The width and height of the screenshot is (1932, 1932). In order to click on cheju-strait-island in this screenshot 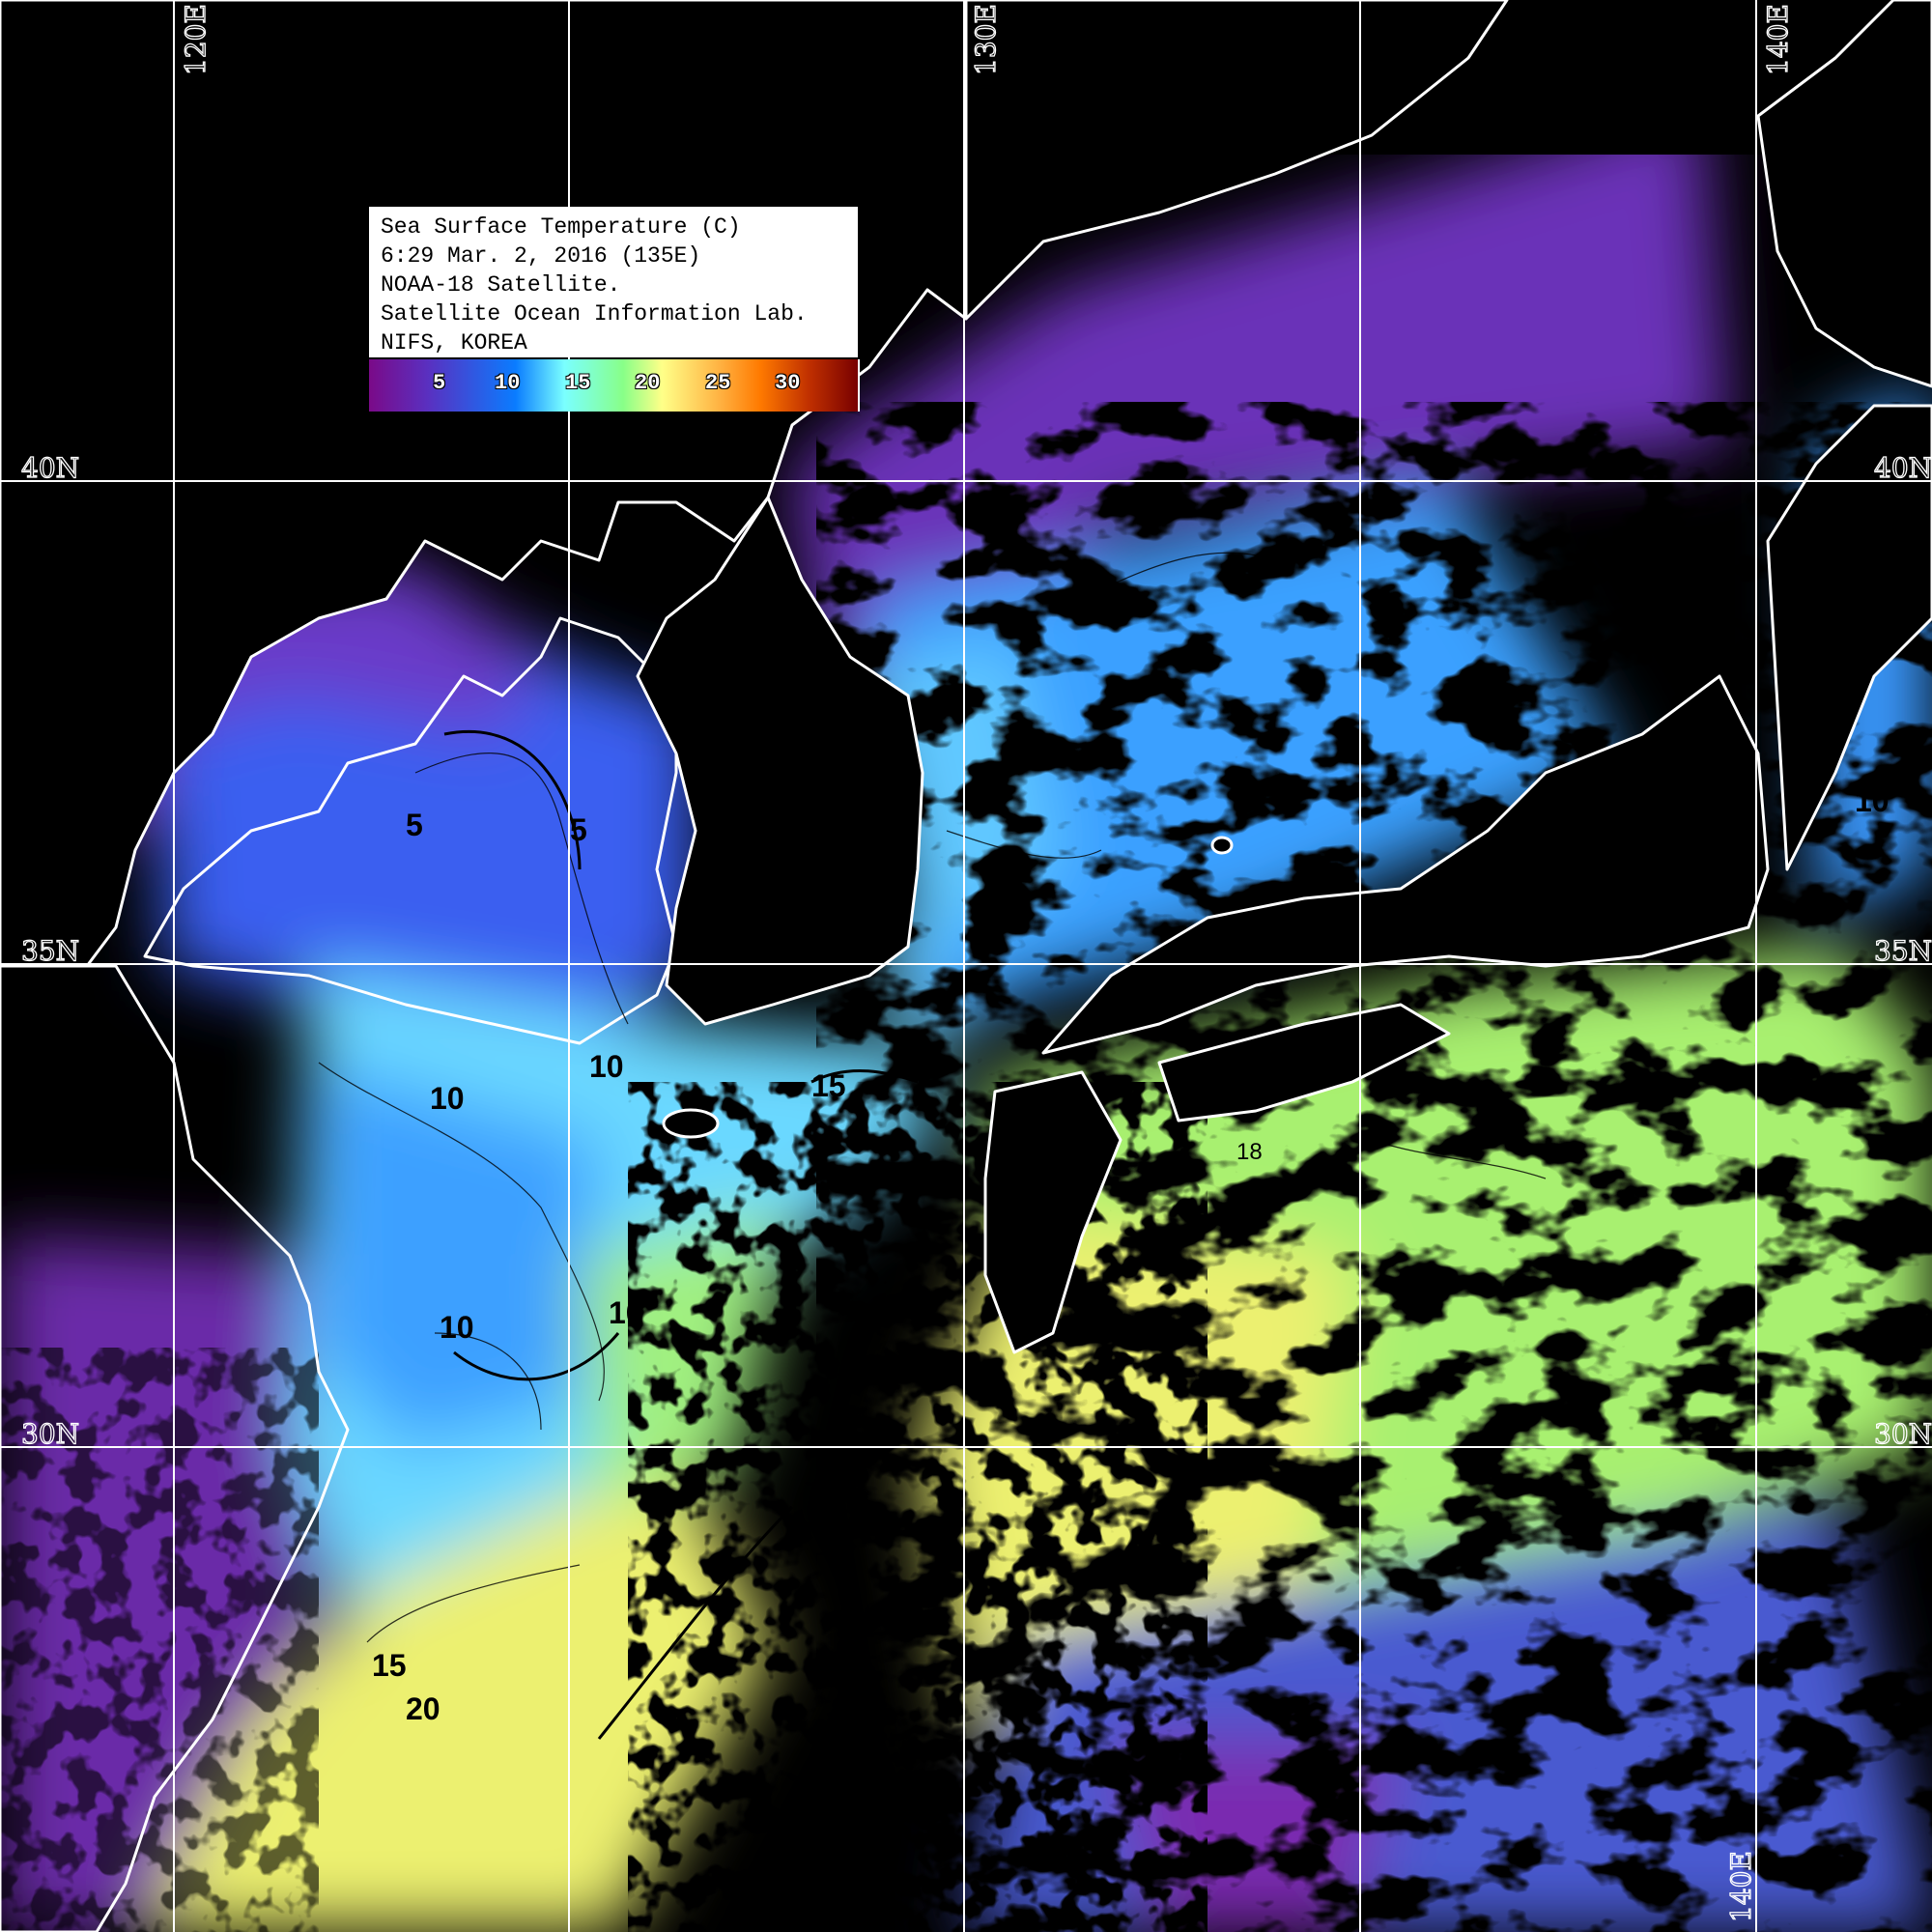, I will do `click(1222, 845)`.